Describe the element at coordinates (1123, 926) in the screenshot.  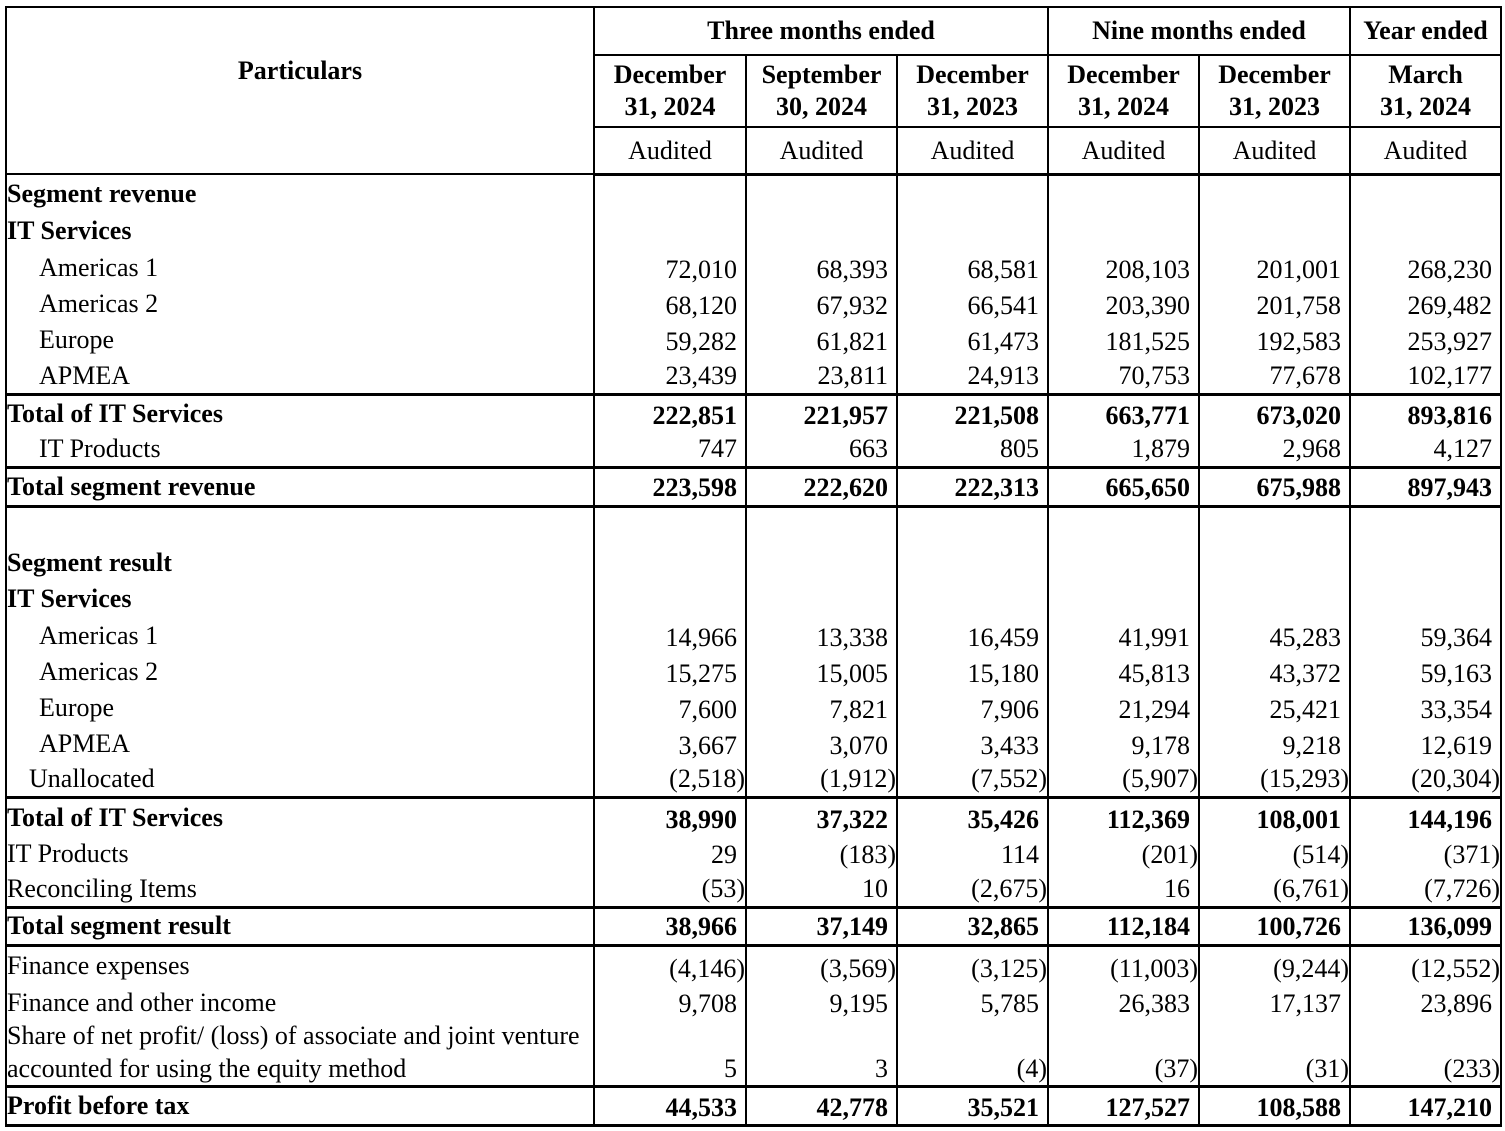
I see `row-value: 112,184` at that location.